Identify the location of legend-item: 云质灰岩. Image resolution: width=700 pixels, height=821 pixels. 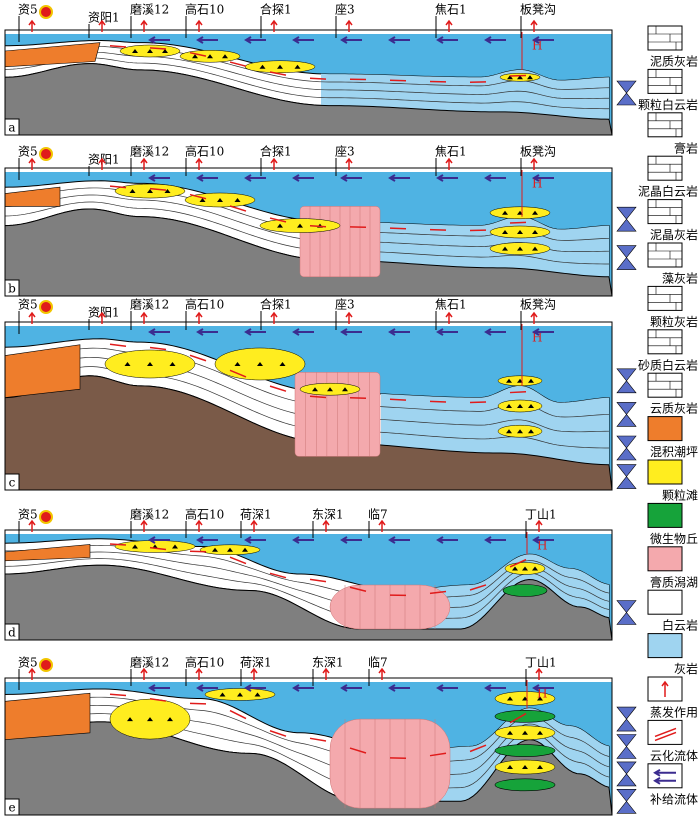
(673, 394).